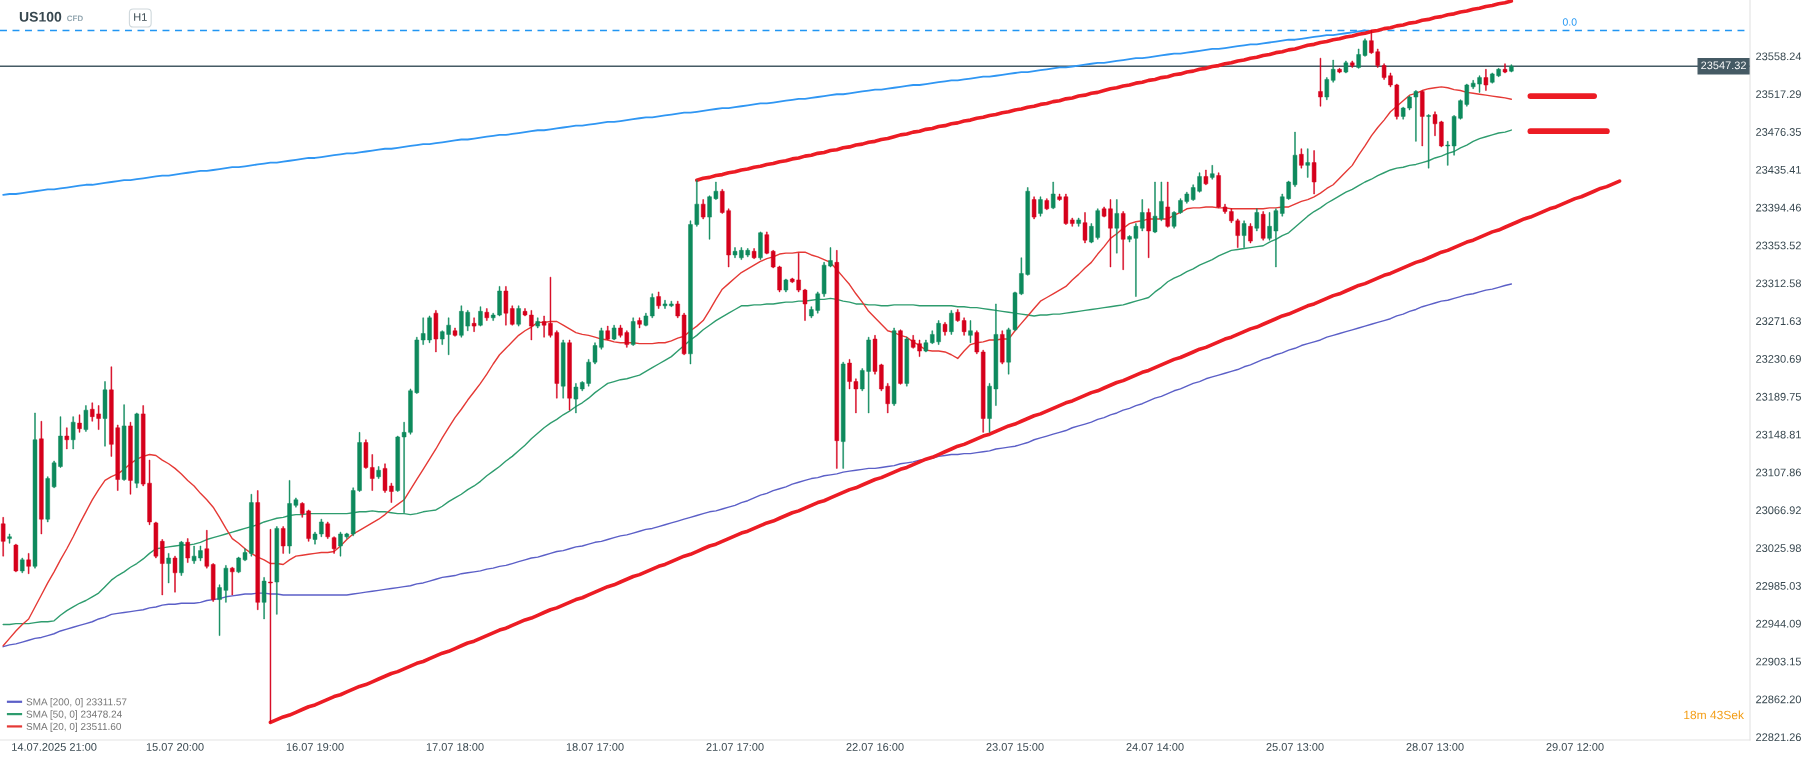 This screenshot has height=761, width=1815. What do you see at coordinates (76, 703) in the screenshot?
I see `legend-label: SMA [200, 0] 23311.57` at bounding box center [76, 703].